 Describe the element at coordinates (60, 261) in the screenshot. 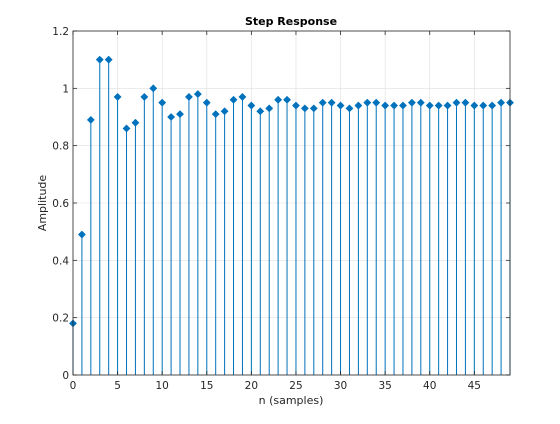

I see `y-tick-label: 0.4` at that location.